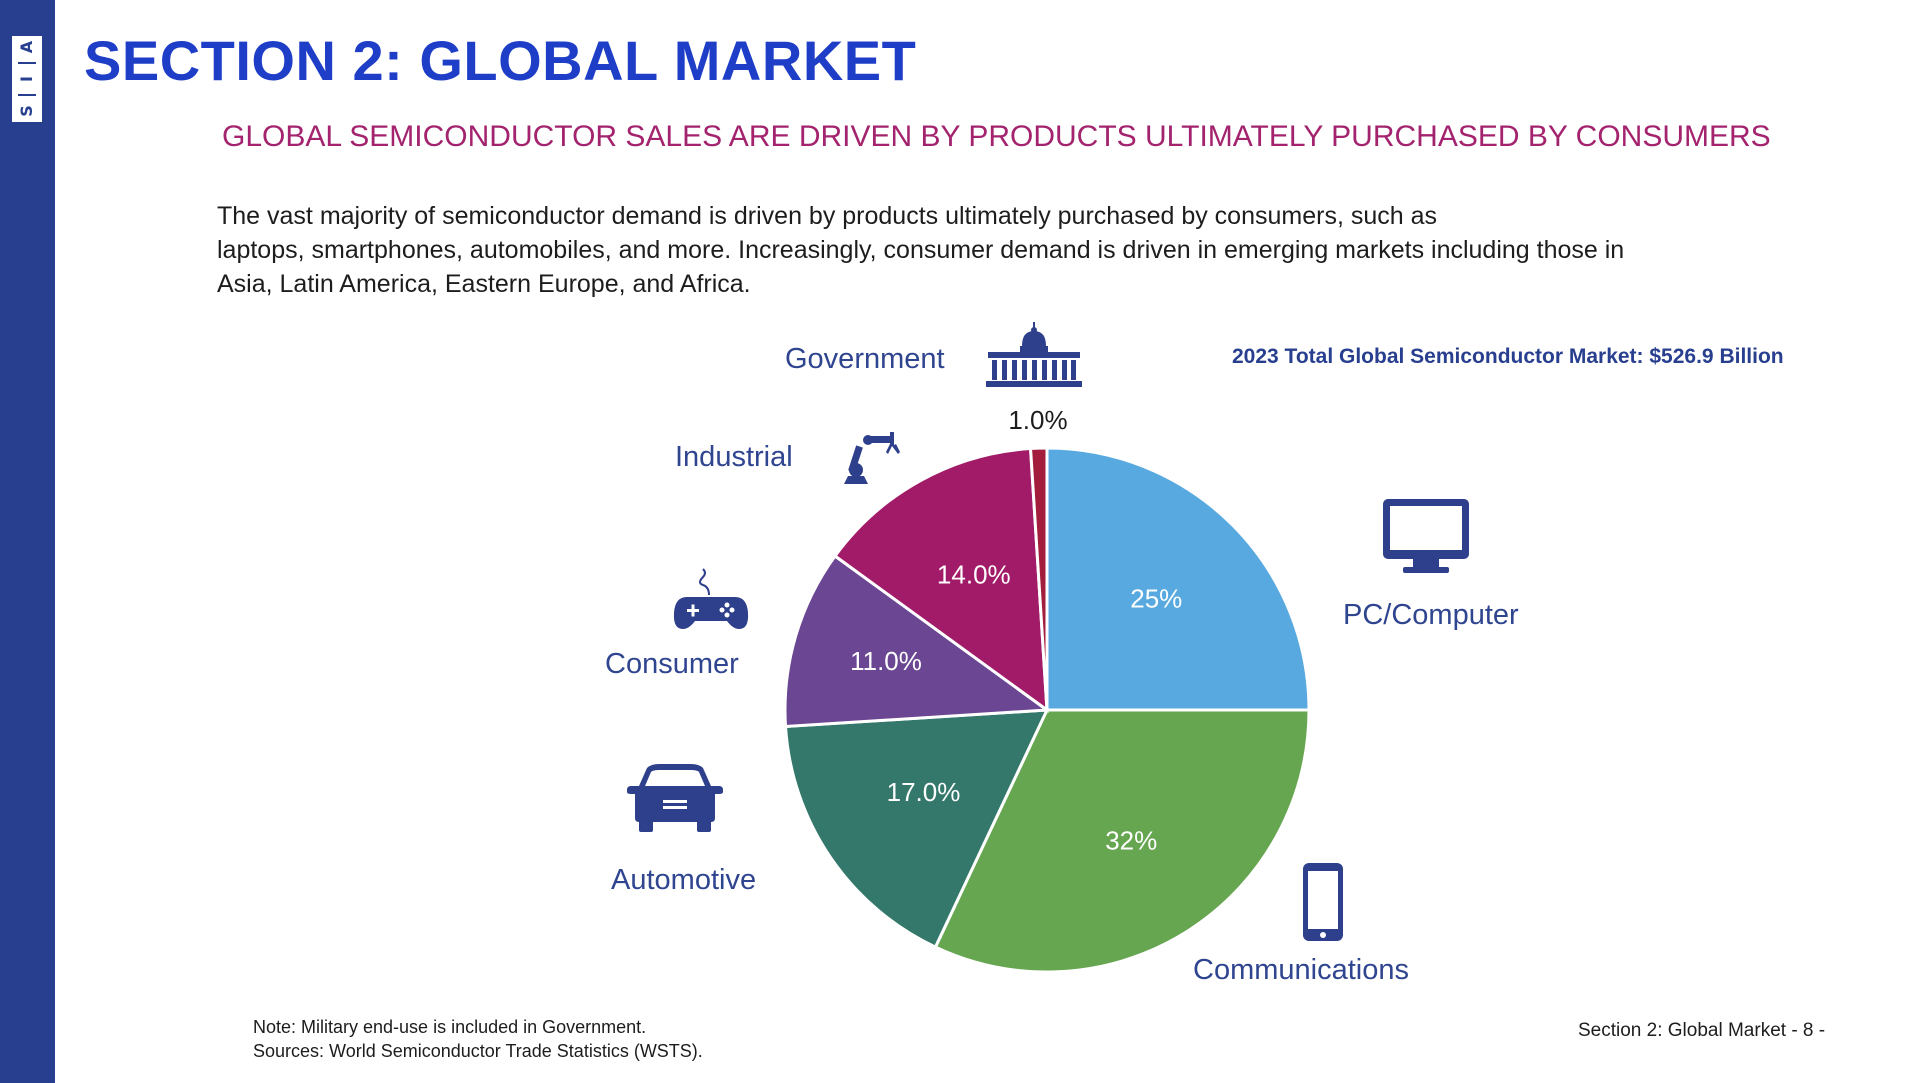 The image size is (1920, 1083). What do you see at coordinates (1156, 599) in the screenshot?
I see `pie-data-label: 25%` at bounding box center [1156, 599].